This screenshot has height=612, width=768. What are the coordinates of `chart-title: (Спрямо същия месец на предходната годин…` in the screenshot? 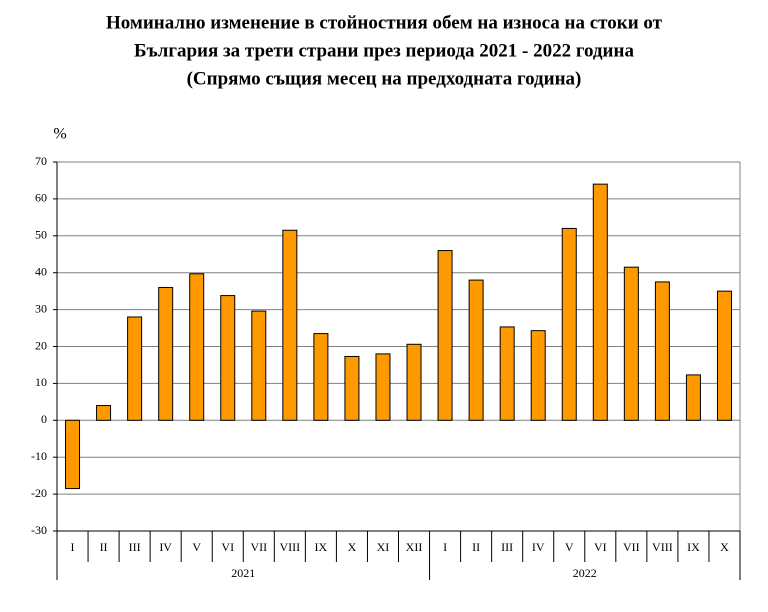 It's located at (384, 78).